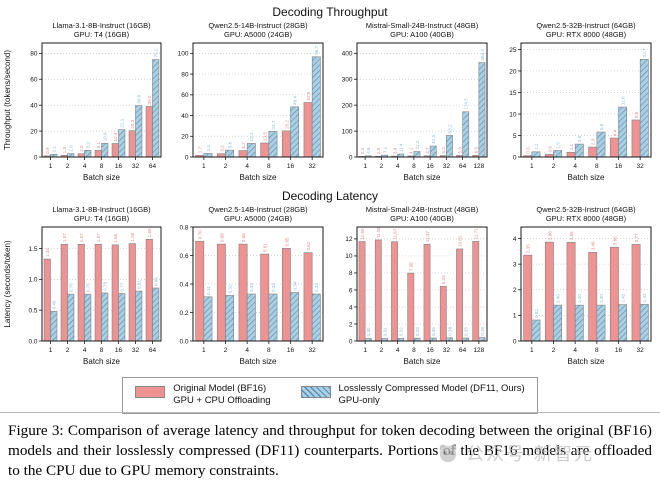  I want to click on bar-value-label: 21.1, so click(122, 122).